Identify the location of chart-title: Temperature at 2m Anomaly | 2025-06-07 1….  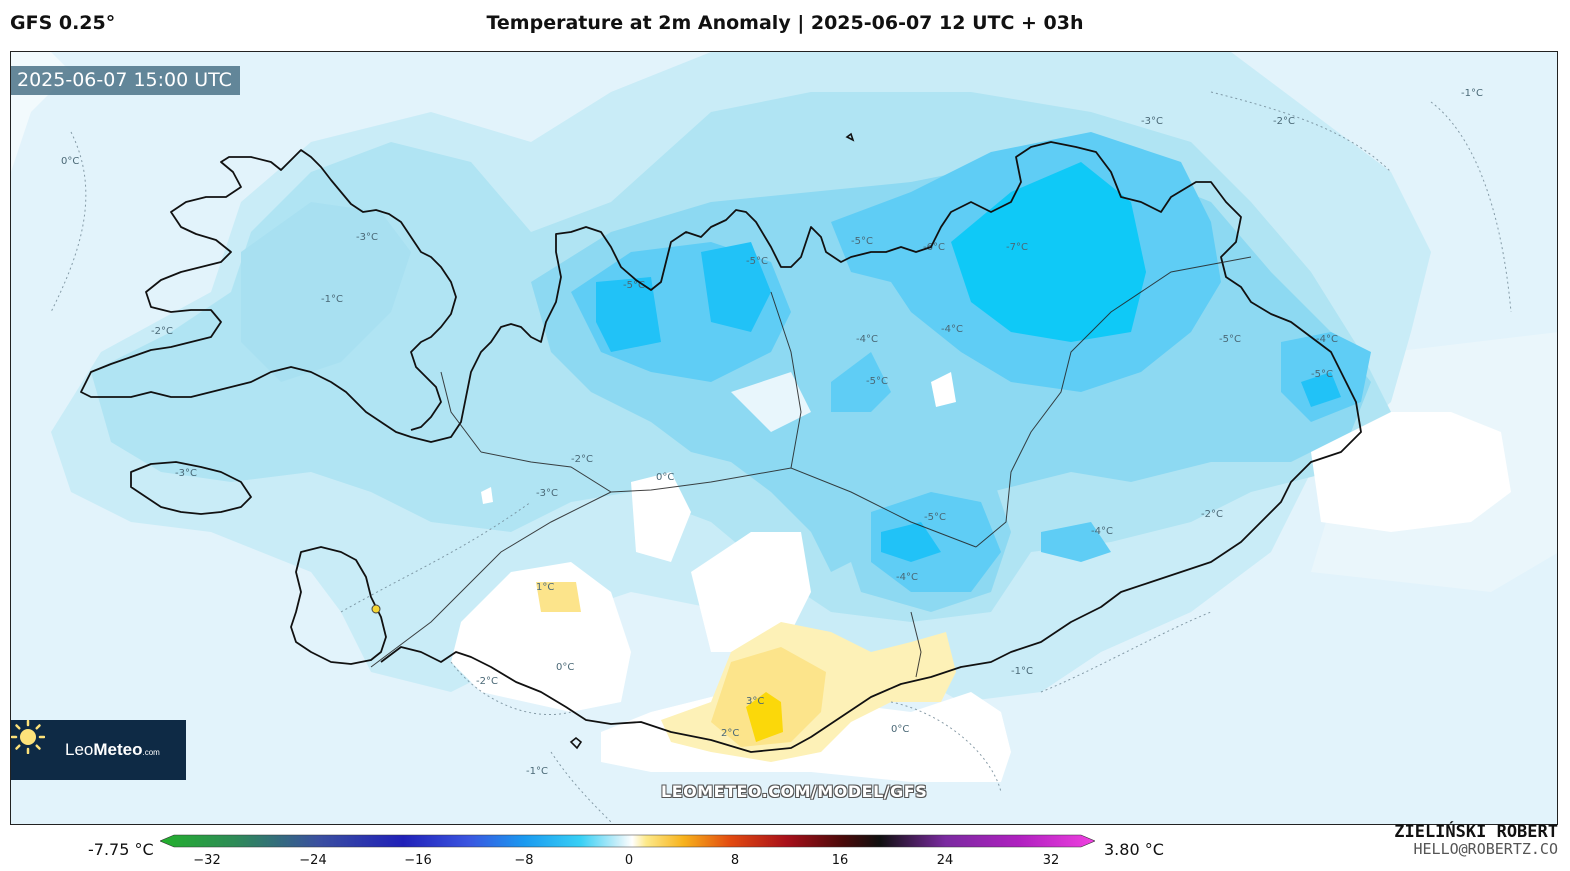
(785, 23).